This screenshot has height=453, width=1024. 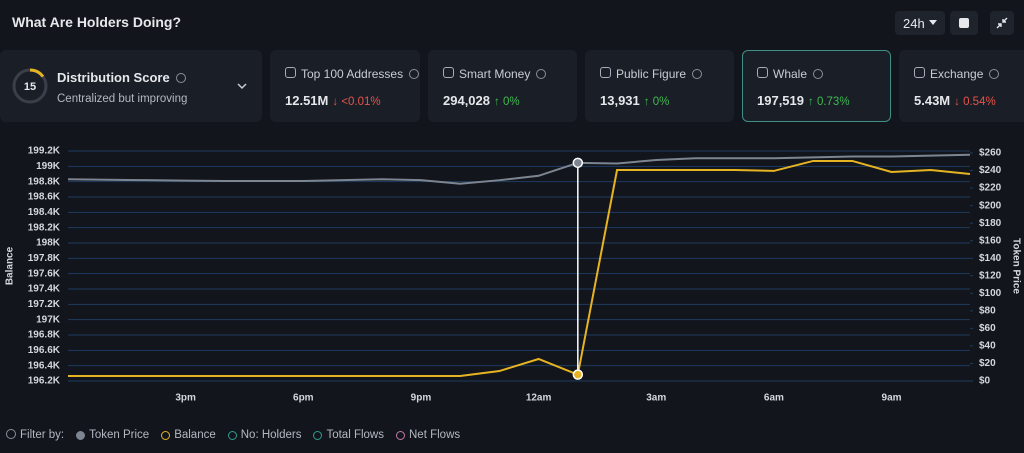 What do you see at coordinates (990, 275) in the screenshot?
I see `y2-tick-label: $120` at bounding box center [990, 275].